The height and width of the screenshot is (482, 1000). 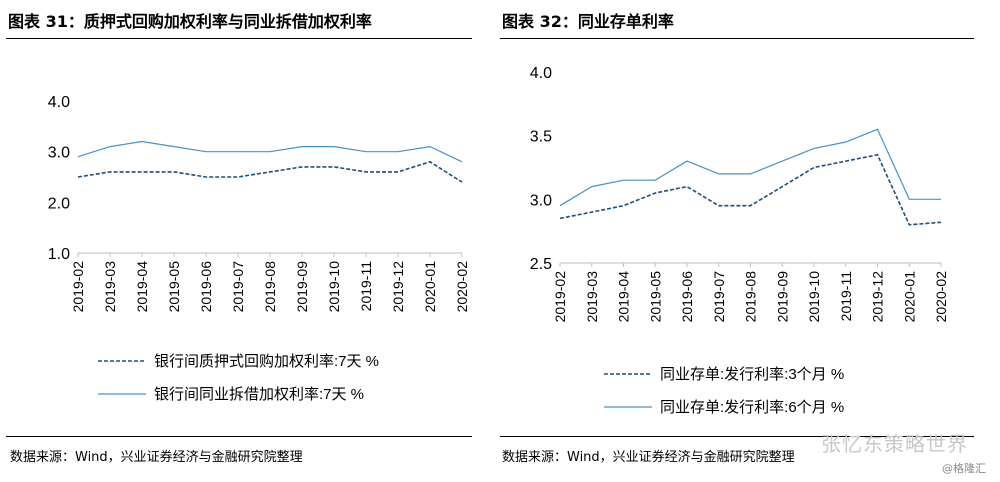 What do you see at coordinates (964, 468) in the screenshot?
I see `watermark-subtext: @格隆汇` at bounding box center [964, 468].